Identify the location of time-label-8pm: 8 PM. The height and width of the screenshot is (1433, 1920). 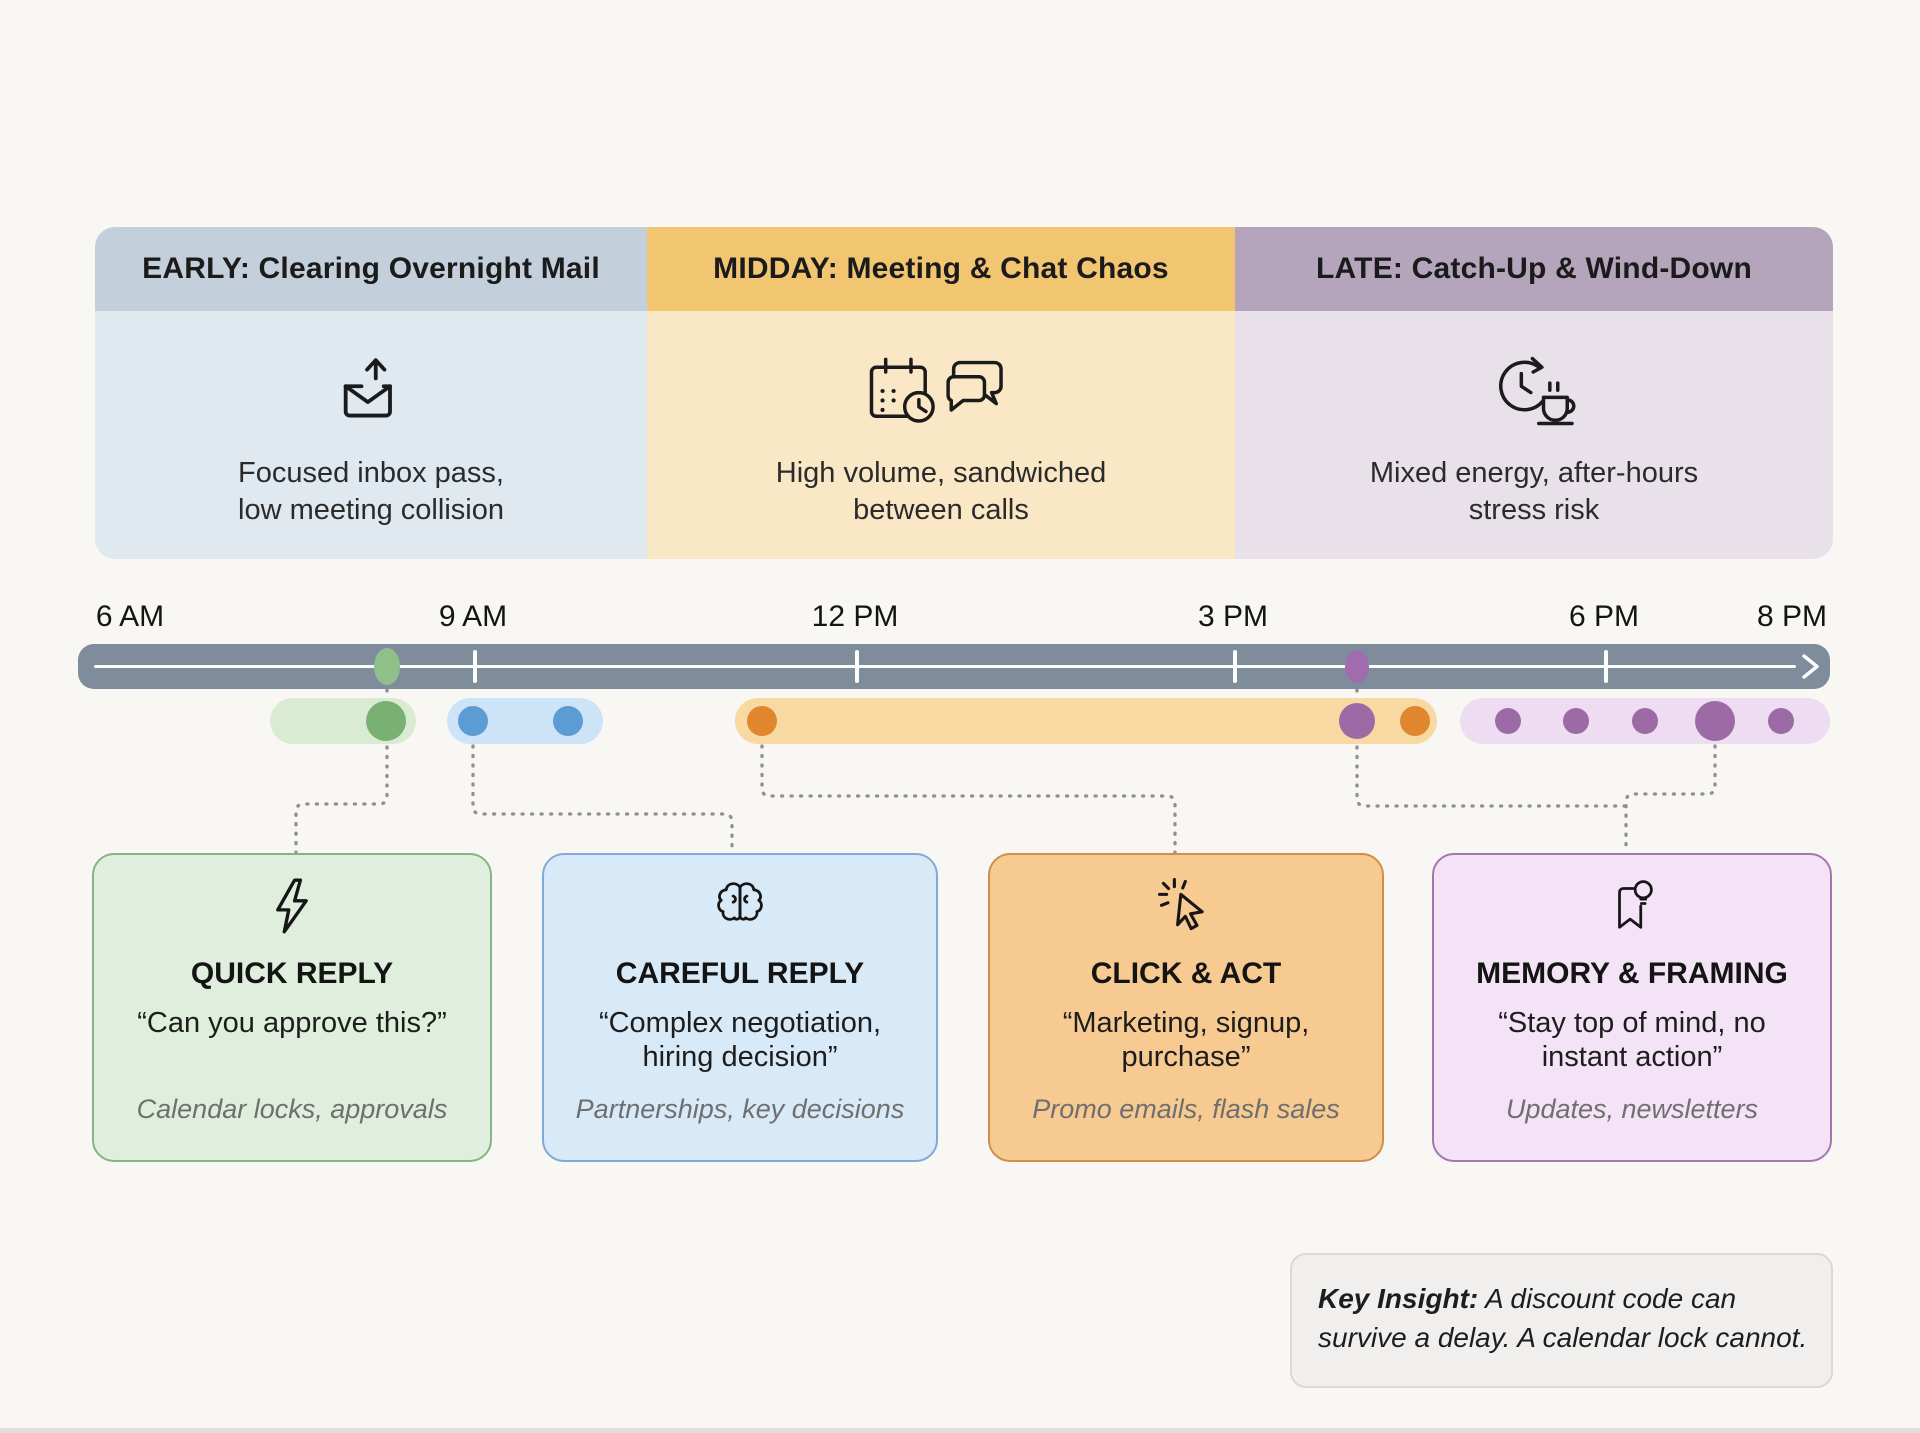
(1792, 616).